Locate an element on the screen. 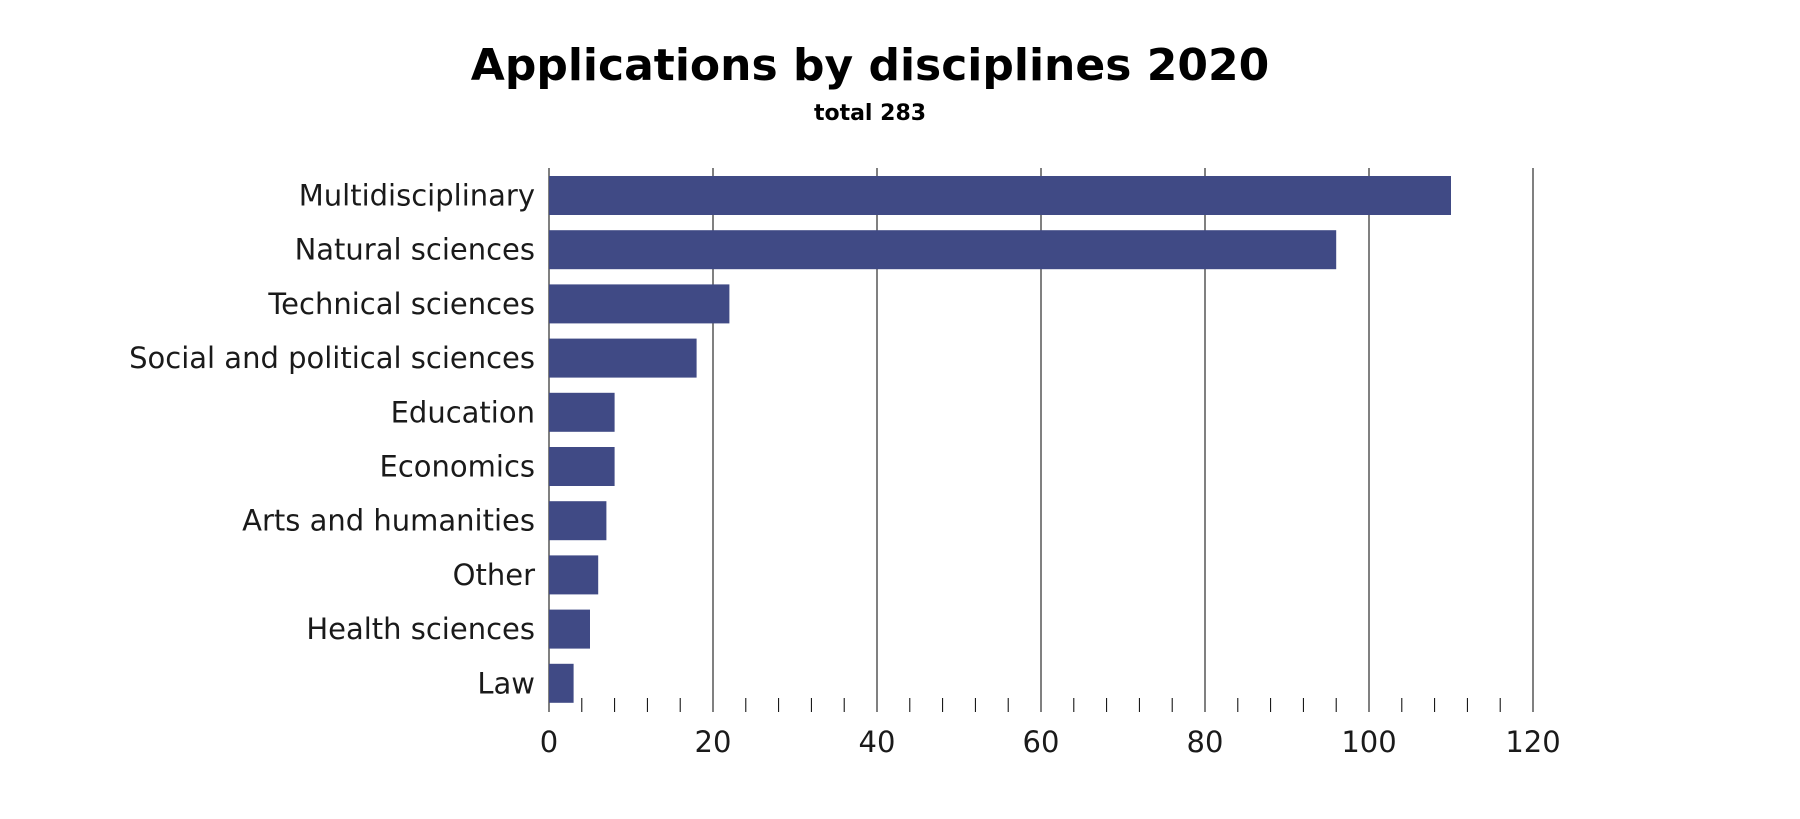 Image resolution: width=1800 pixels, height=819 pixels. category-label: Technical sciences is located at coordinates (401, 304).